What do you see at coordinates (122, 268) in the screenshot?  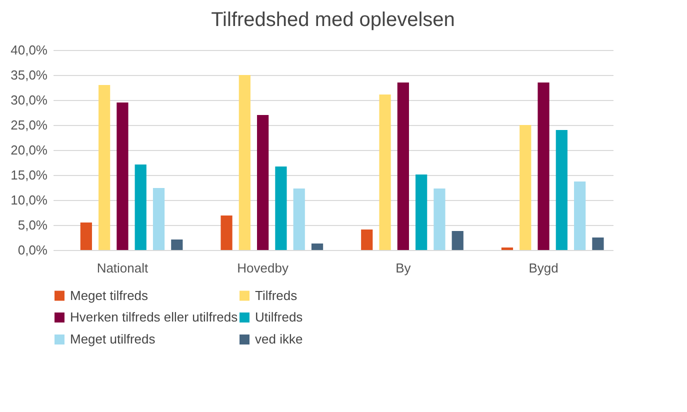 I see `x-tick-label: Nationalt` at bounding box center [122, 268].